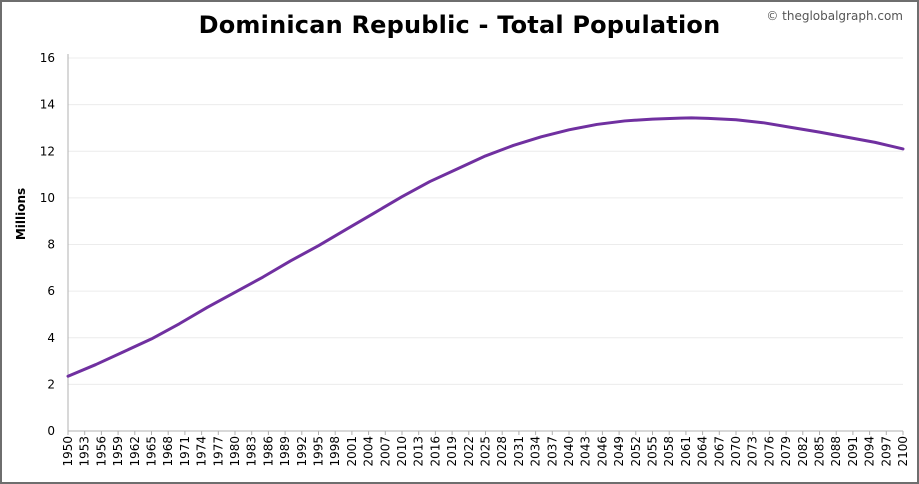 This screenshot has width=919, height=484. Describe the element at coordinates (602, 451) in the screenshot. I see `x-tick-label-2046: 2046` at that location.